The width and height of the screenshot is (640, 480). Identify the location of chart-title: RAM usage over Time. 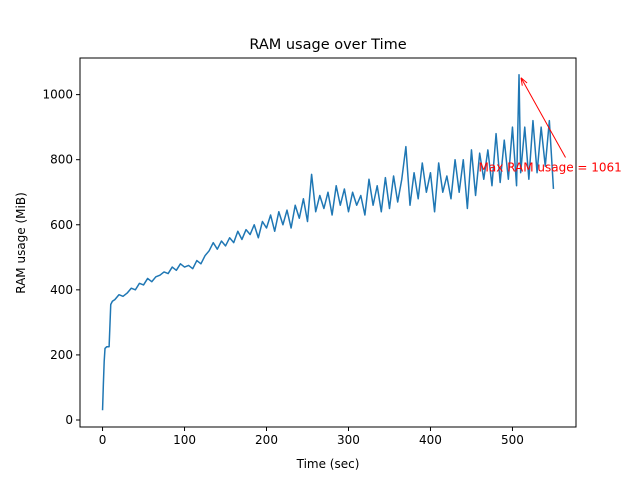
(327, 45).